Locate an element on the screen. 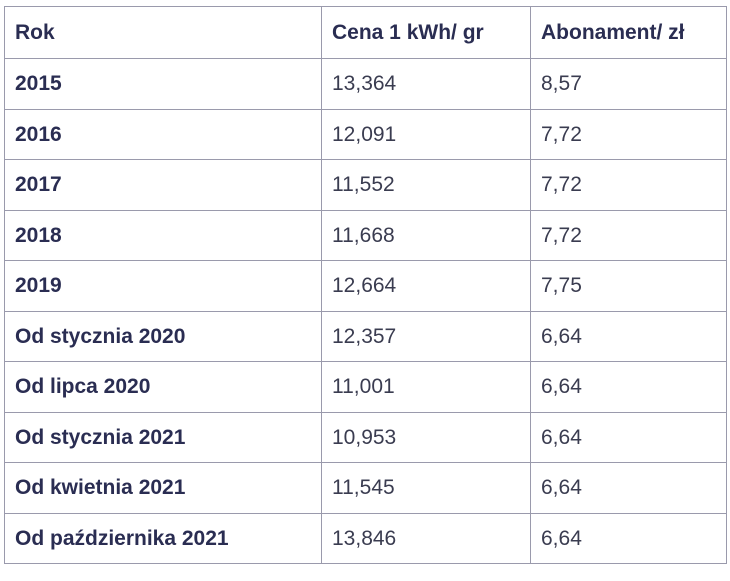 This screenshot has height=581, width=730. table-row: Od kwietnia 2021 11,545 6,64 is located at coordinates (365, 488).